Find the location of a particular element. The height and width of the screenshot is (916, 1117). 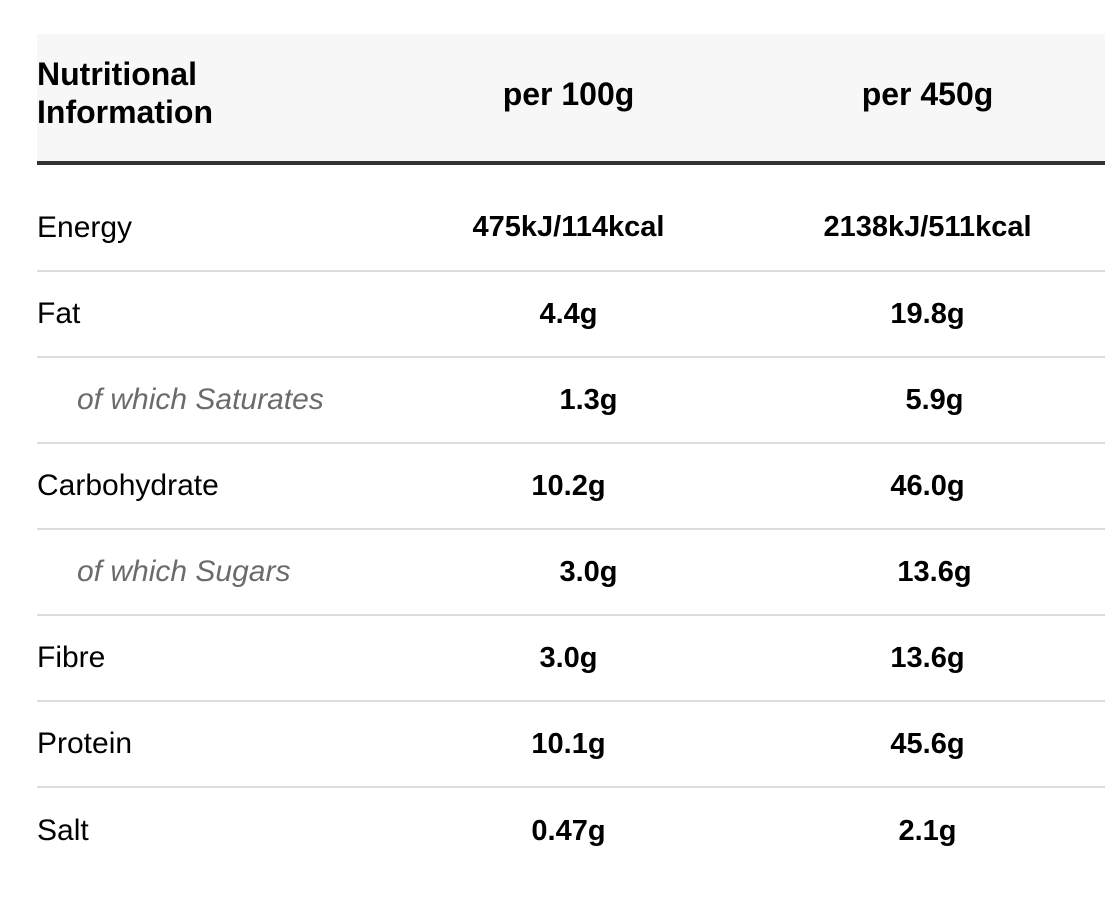

value-per-100g: 10.1g is located at coordinates (568, 743).